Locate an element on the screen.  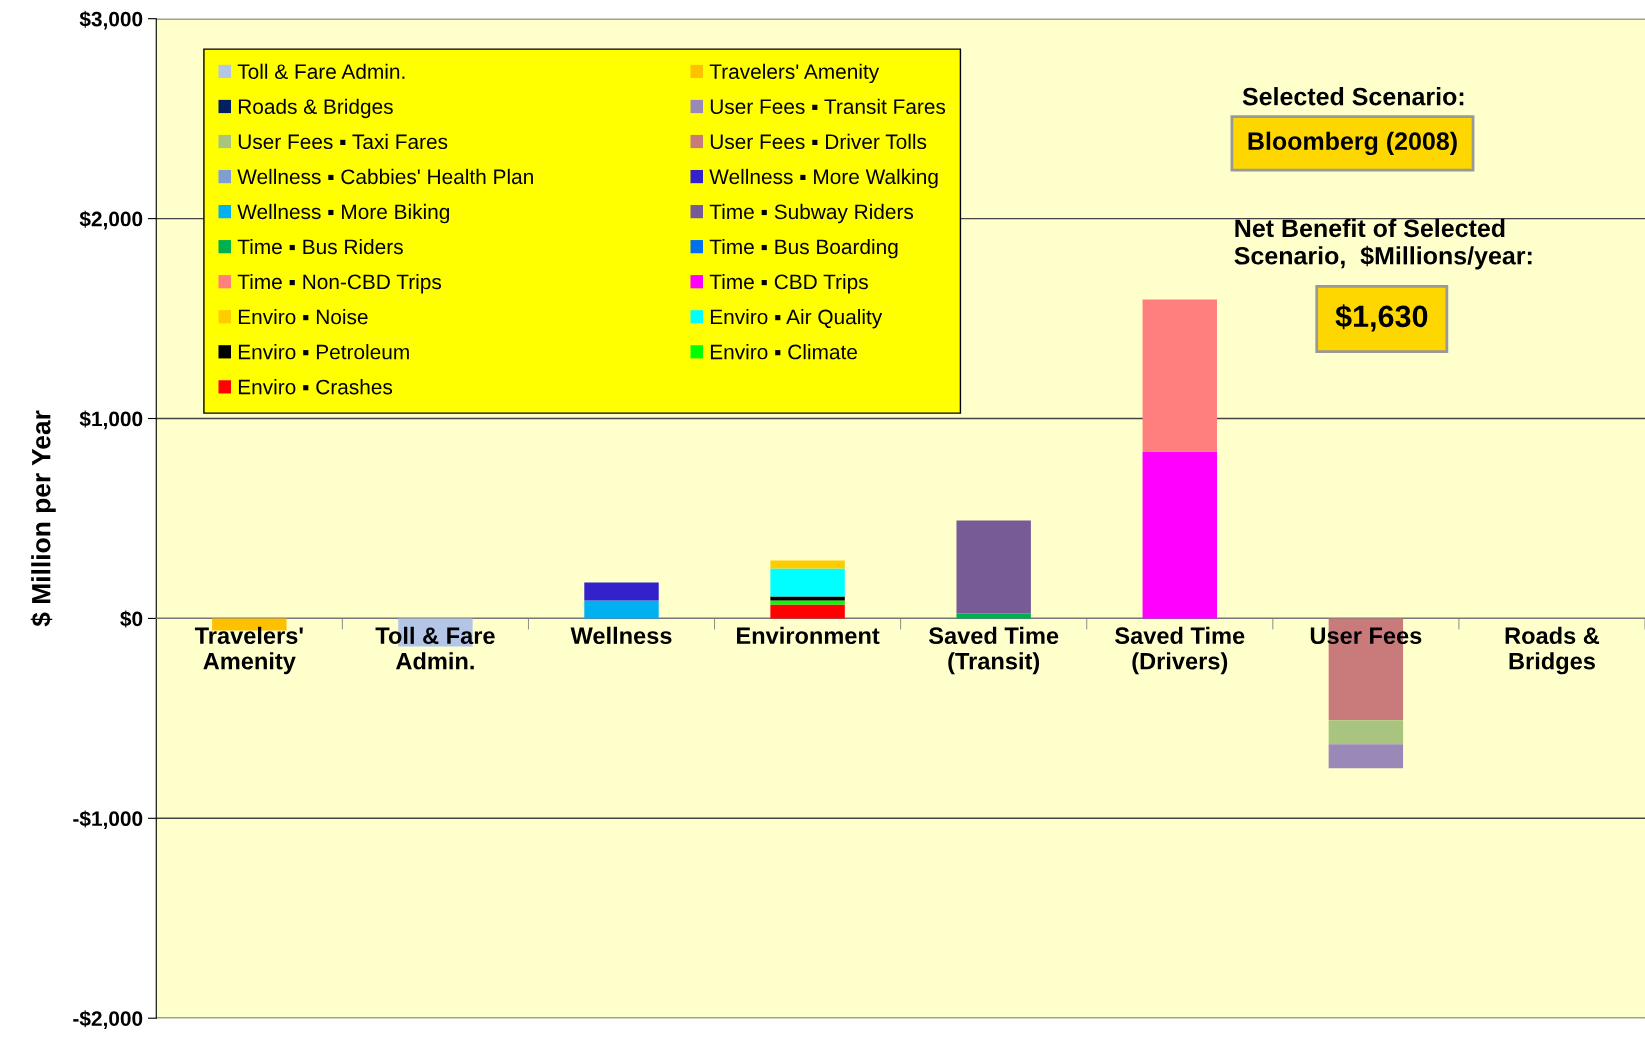
y-tick-label: $1,000 is located at coordinates (111, 420).